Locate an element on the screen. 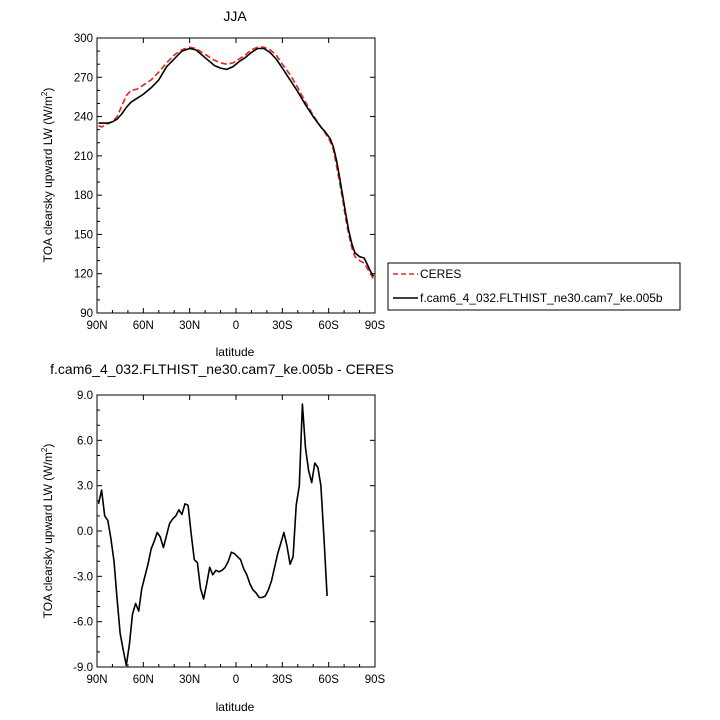 This screenshot has height=720, width=720. chart0-x-tick-label: 90N is located at coordinates (96, 326).